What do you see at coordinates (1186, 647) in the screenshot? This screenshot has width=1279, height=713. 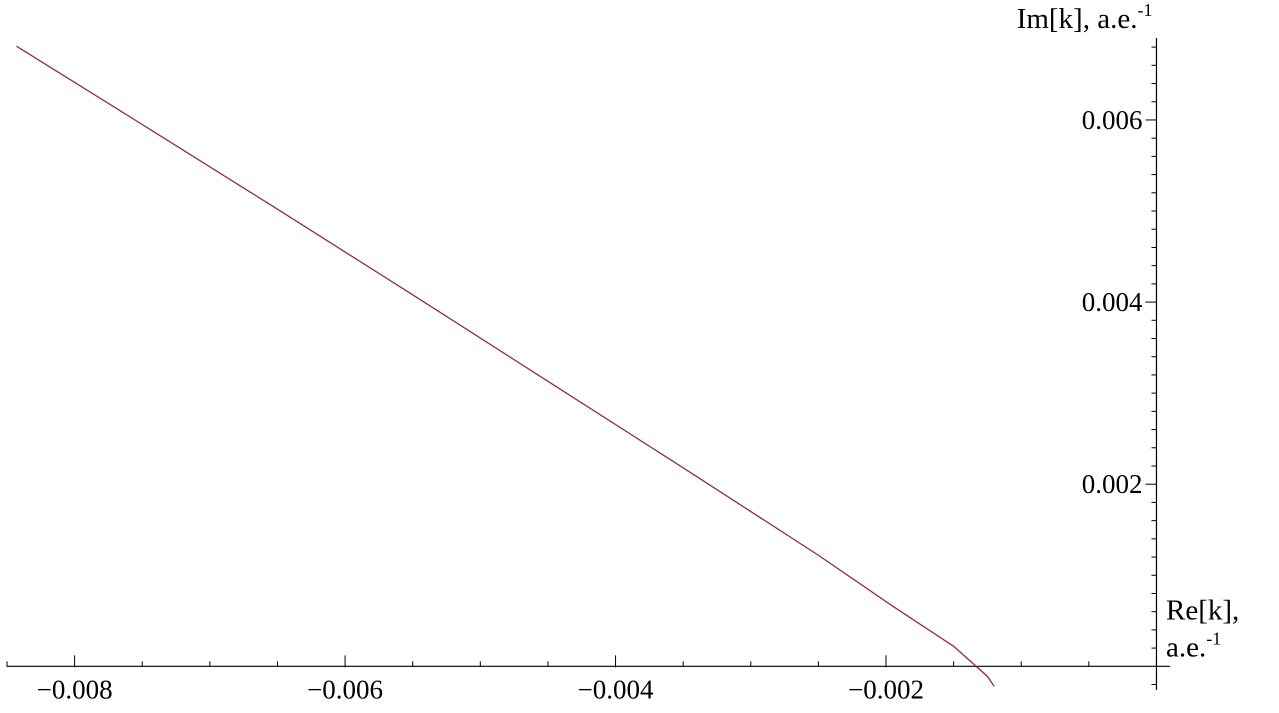 I see `x-axis-unit: a.e.` at bounding box center [1186, 647].